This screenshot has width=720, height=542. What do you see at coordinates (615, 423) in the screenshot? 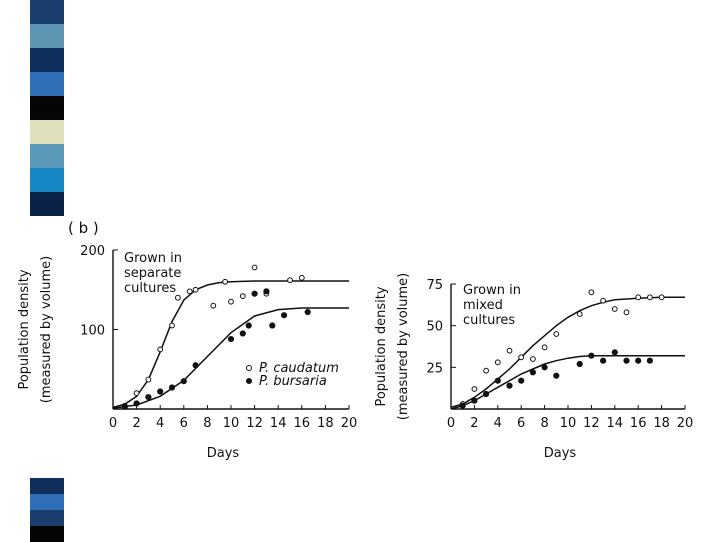
I see `x-tick-label: 14` at bounding box center [615, 423].